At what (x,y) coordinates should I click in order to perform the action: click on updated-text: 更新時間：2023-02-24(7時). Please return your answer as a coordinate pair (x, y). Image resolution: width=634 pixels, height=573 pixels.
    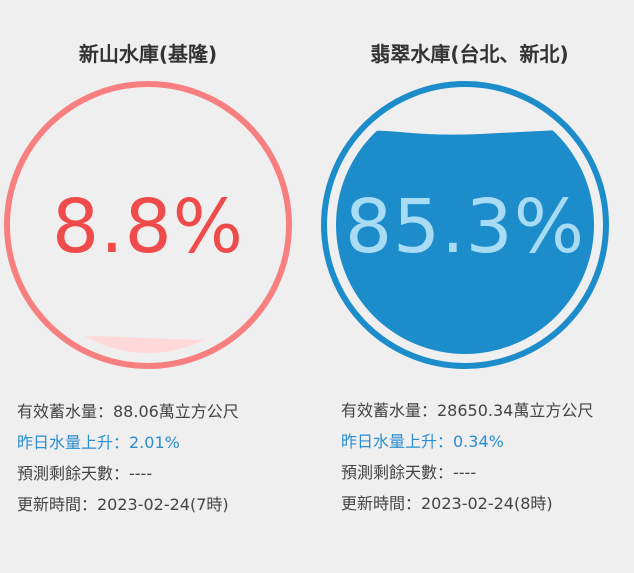
    Looking at the image, I should click on (123, 504).